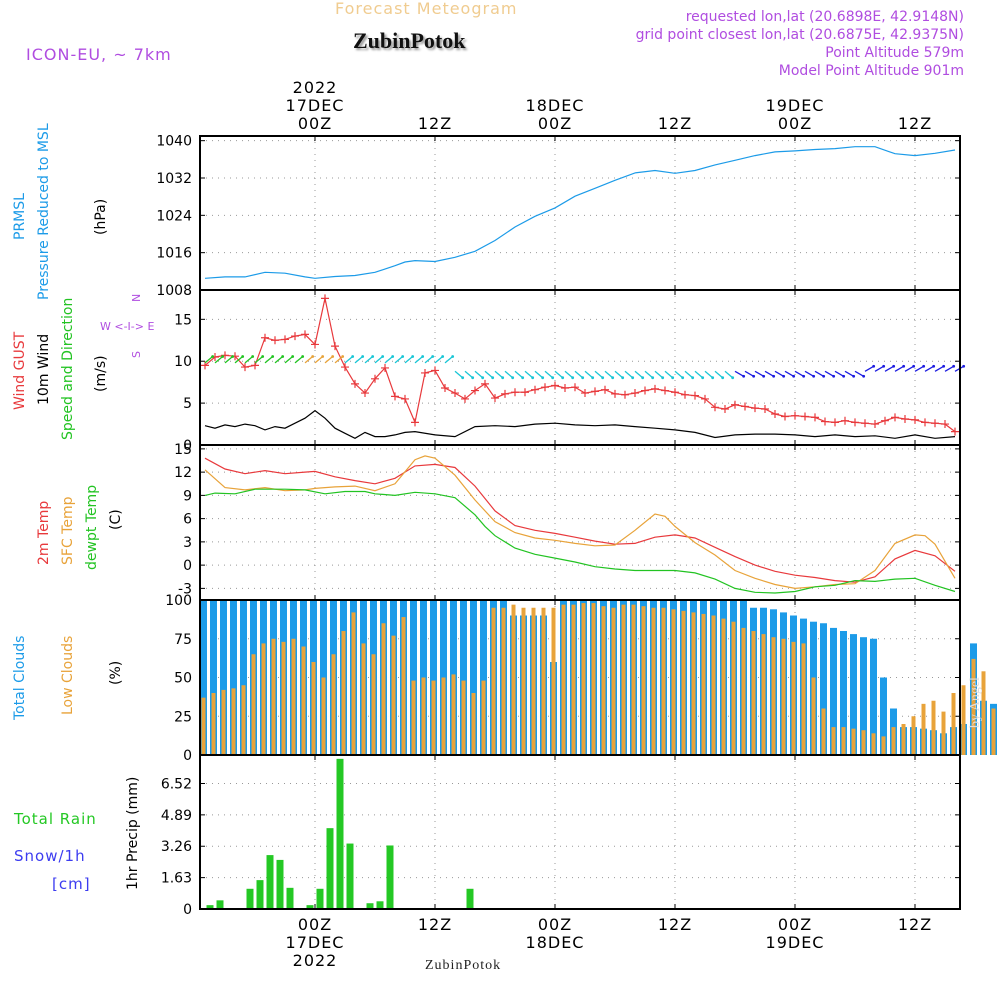 The width and height of the screenshot is (1000, 1000). Describe the element at coordinates (101, 217) in the screenshot. I see `pressure-unit: (hPa)` at that location.